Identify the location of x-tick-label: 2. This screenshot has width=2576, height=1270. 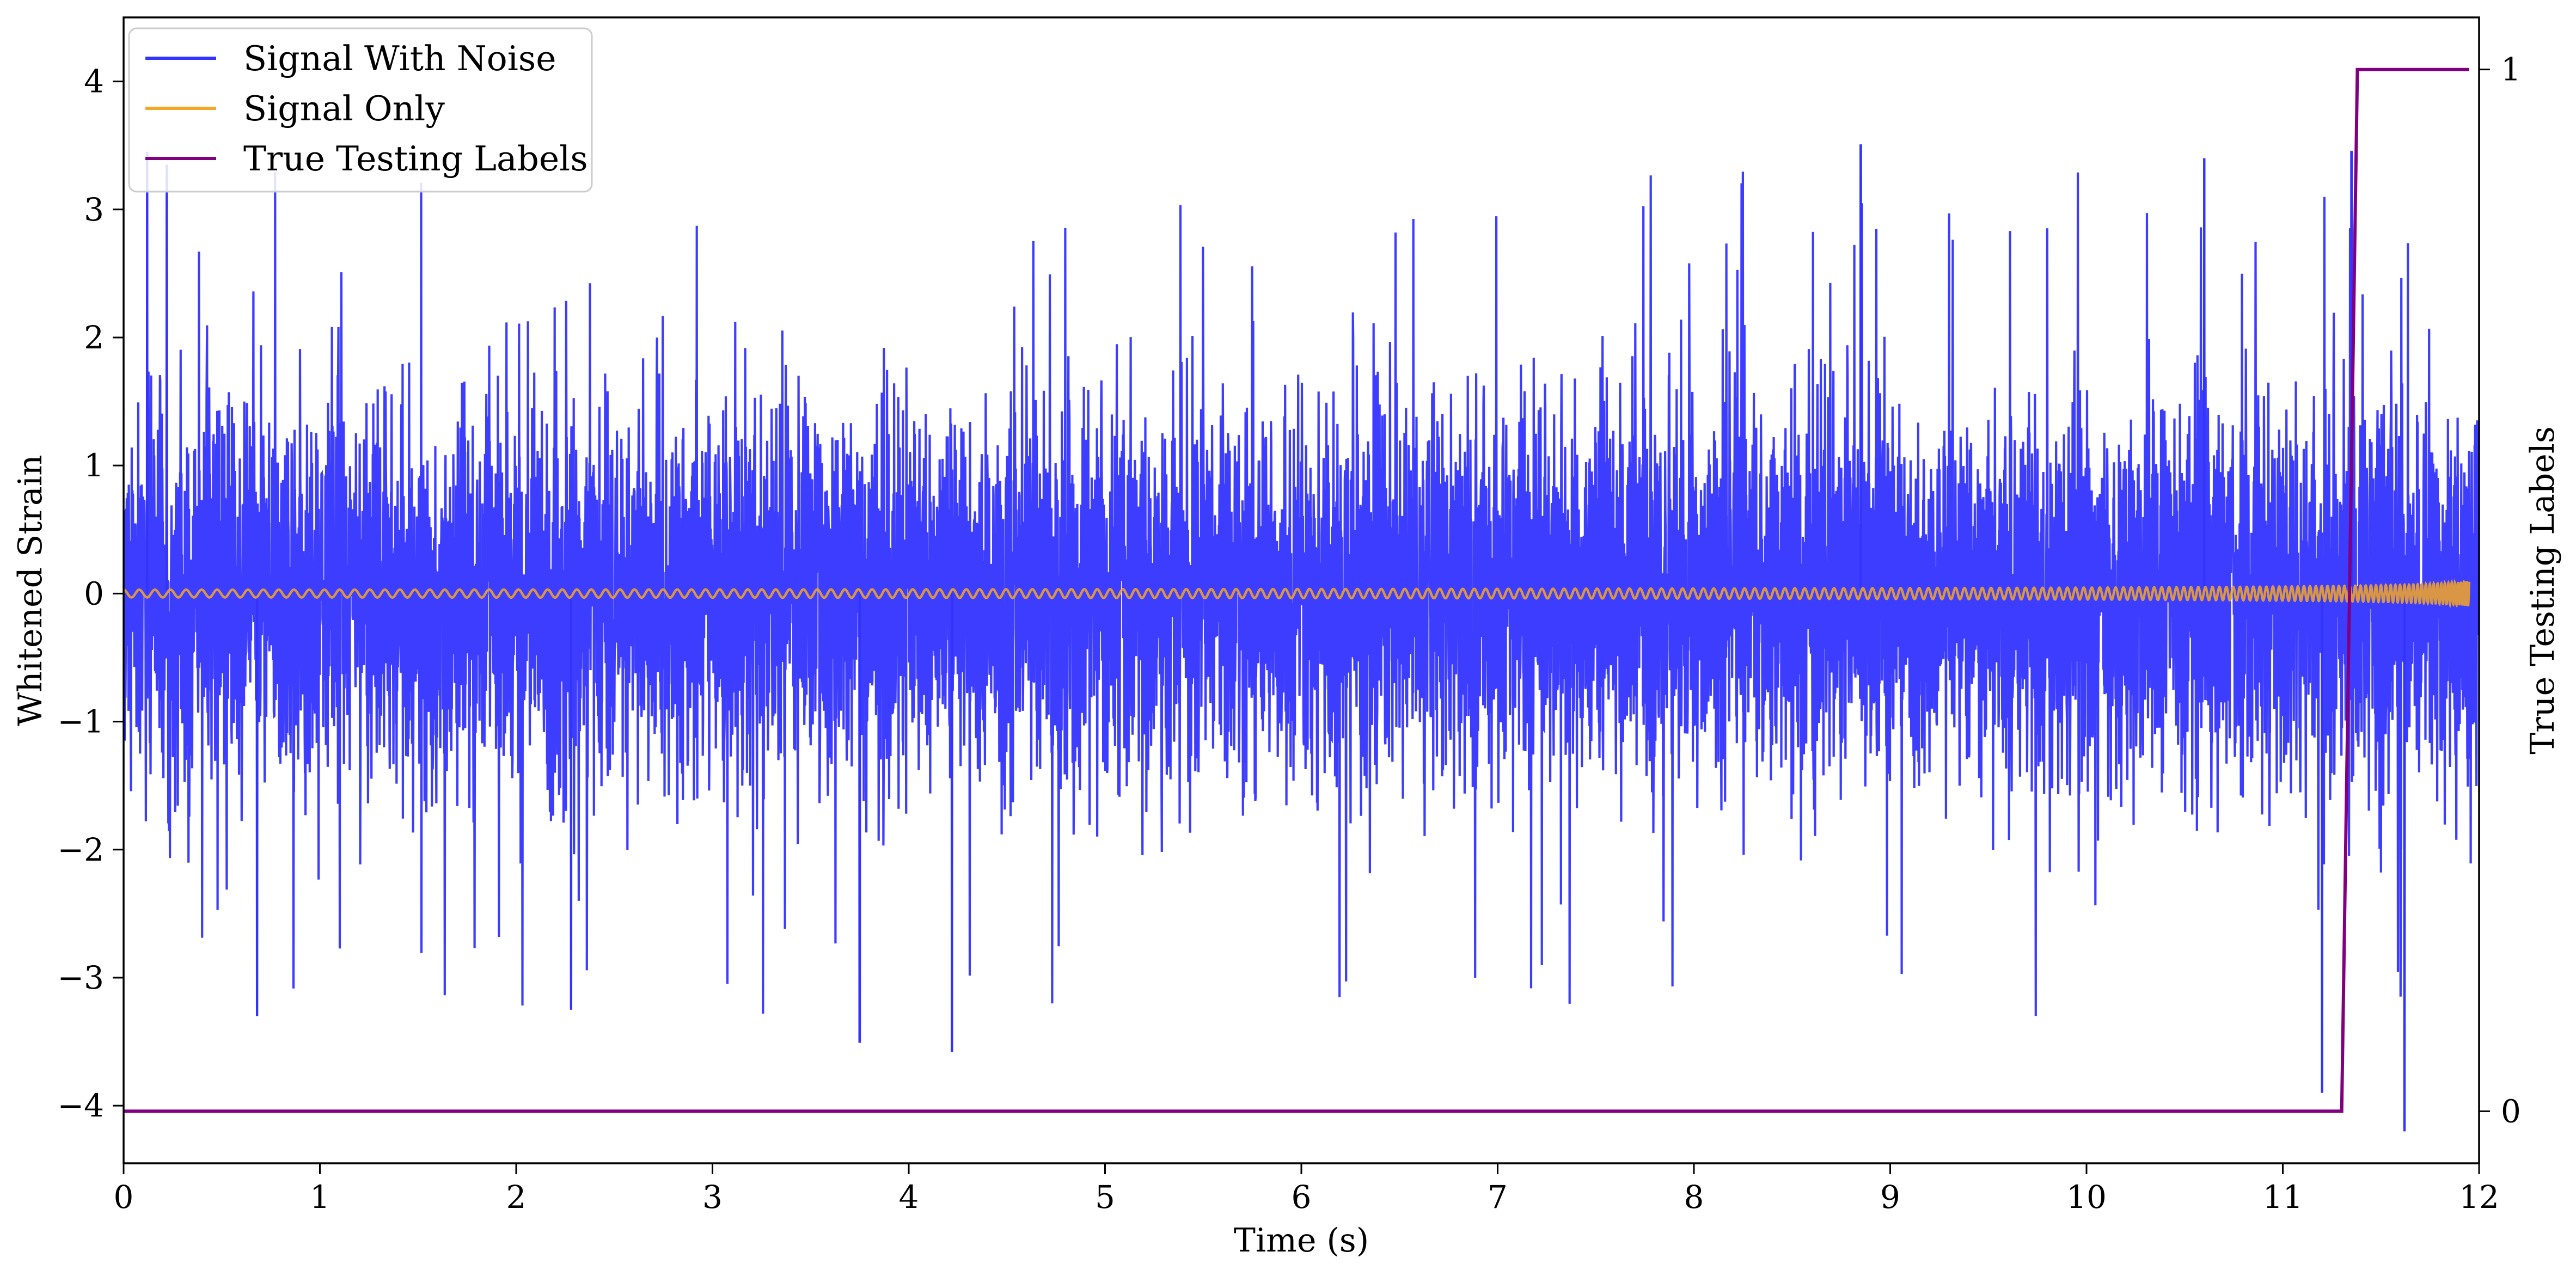
(516, 1197).